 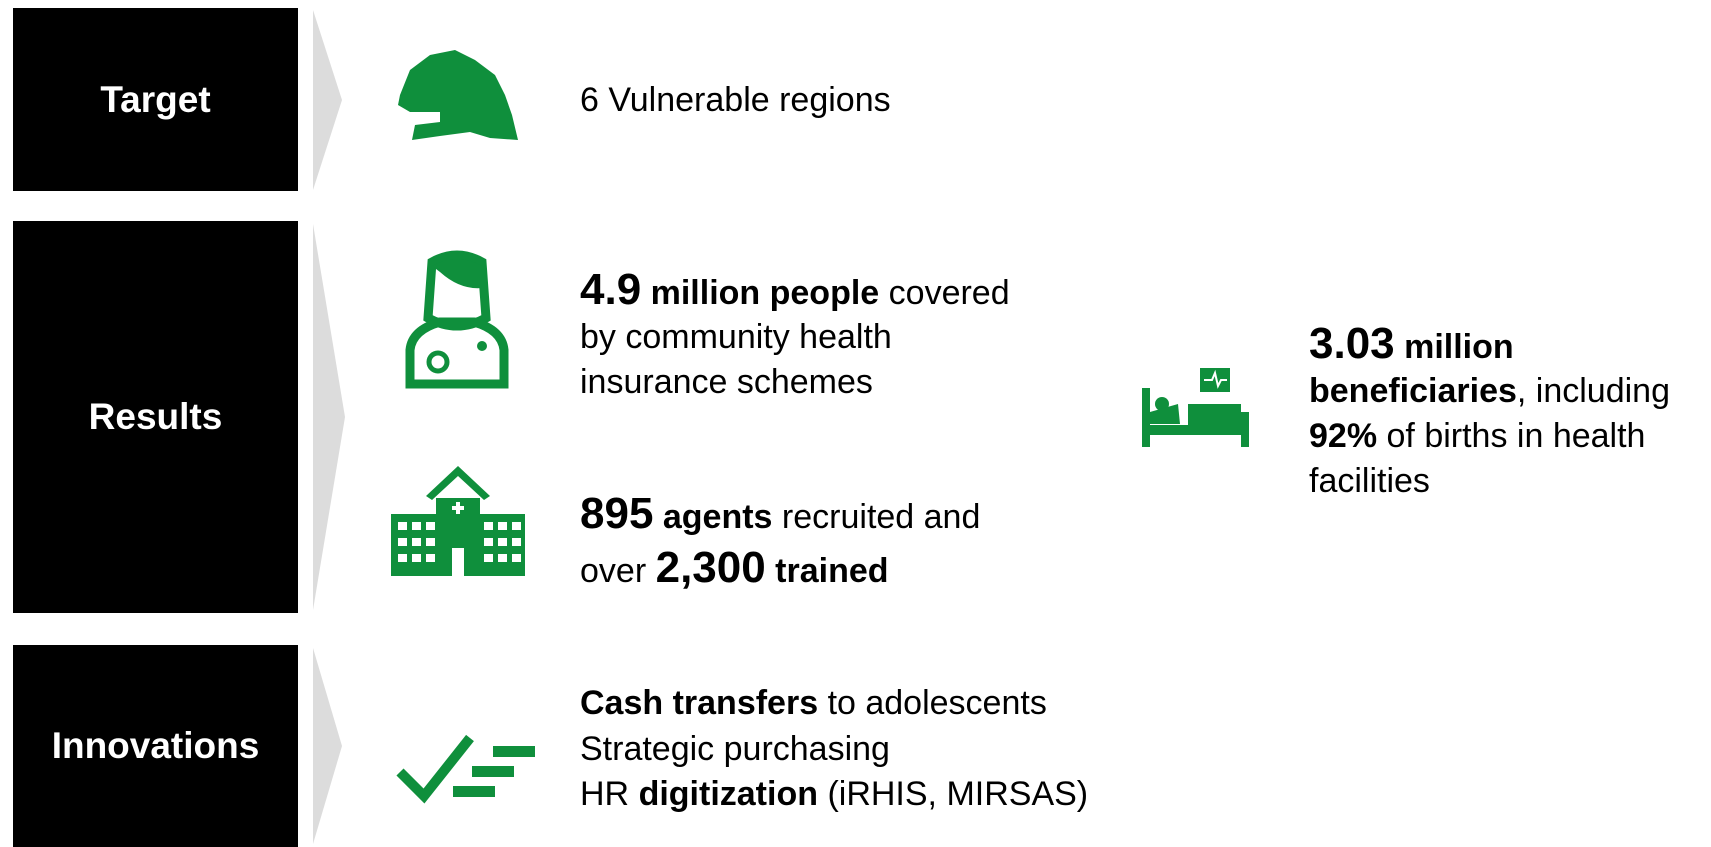 What do you see at coordinates (155, 746) in the screenshot?
I see `section-label: Innovations` at bounding box center [155, 746].